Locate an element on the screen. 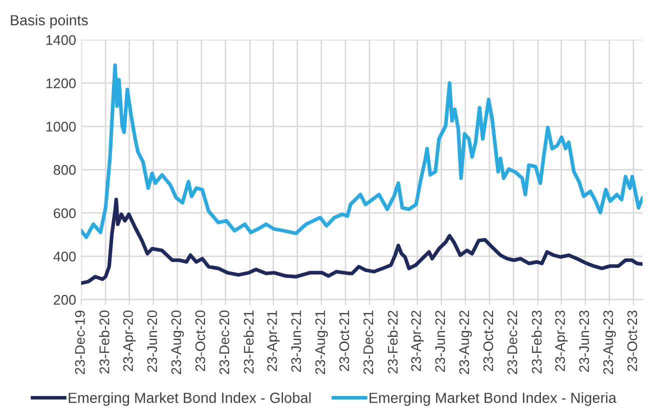  x-tick-label: 23-Aug-22 is located at coordinates (465, 342).